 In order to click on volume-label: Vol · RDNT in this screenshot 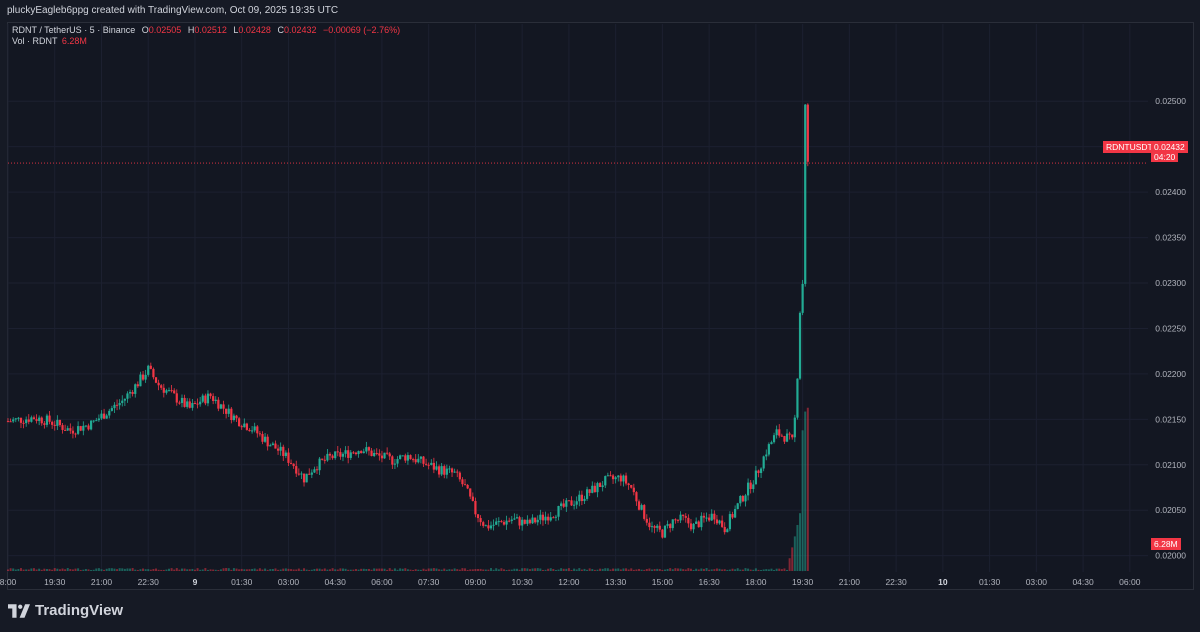, I will do `click(35, 41)`.